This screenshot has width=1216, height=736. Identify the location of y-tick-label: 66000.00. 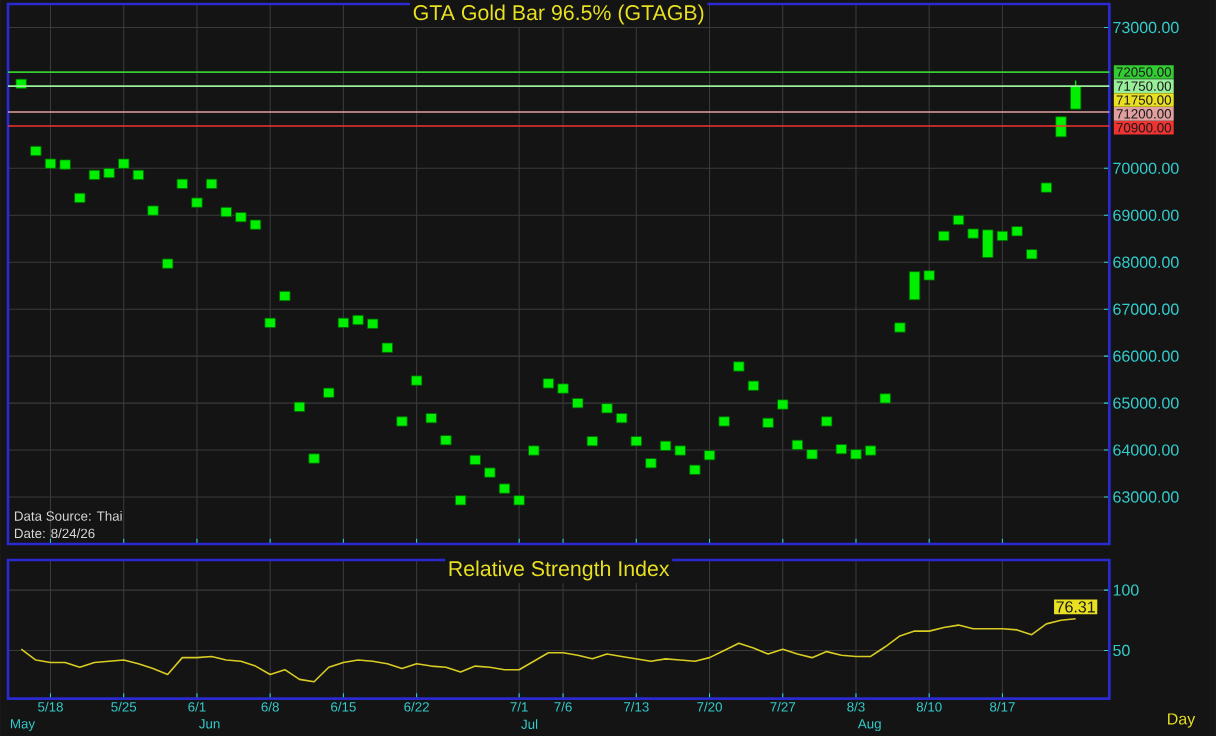
(1146, 356).